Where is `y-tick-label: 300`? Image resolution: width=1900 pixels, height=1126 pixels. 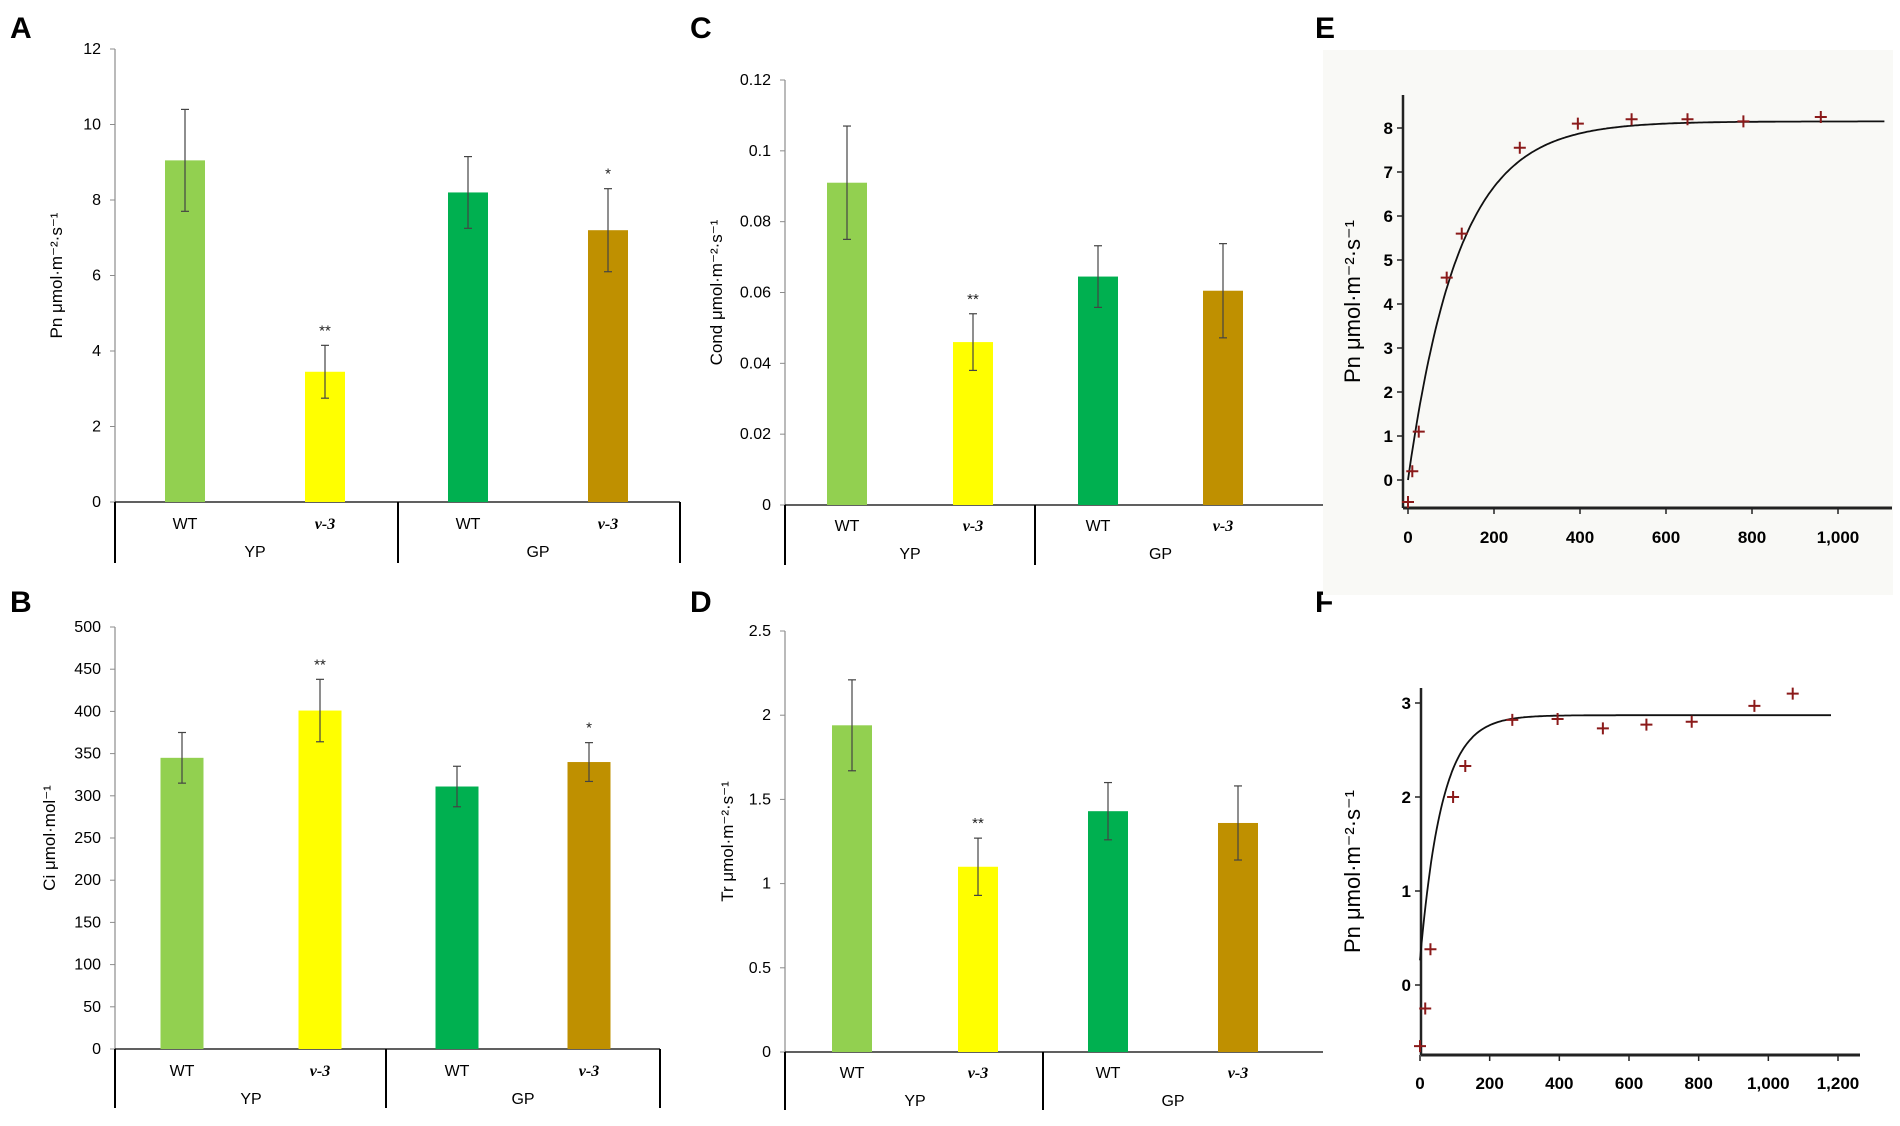
y-tick-label: 300 is located at coordinates (87, 796).